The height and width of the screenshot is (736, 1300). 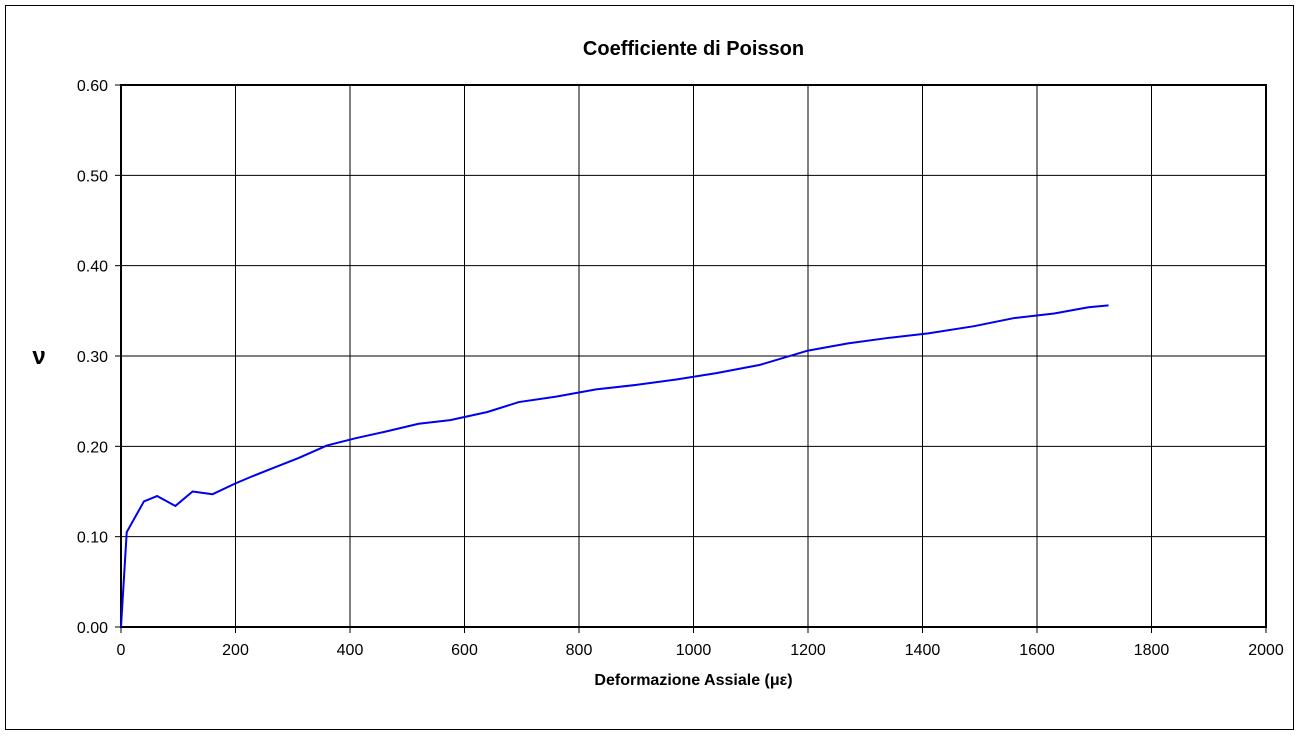 I want to click on y-tick-label: 0.40, so click(x=92, y=267).